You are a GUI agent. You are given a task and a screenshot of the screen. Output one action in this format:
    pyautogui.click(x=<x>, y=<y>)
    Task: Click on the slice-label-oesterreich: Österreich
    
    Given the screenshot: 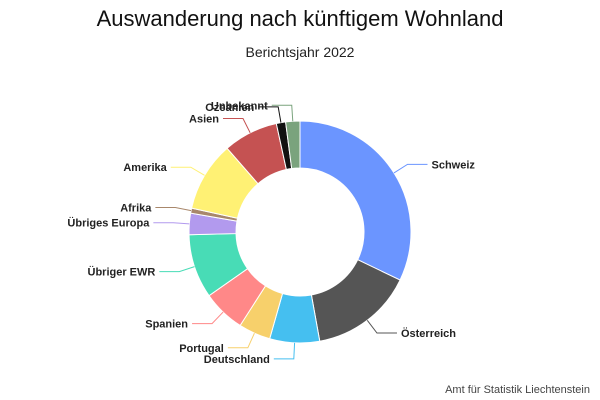 What is the action you would take?
    pyautogui.click(x=428, y=333)
    